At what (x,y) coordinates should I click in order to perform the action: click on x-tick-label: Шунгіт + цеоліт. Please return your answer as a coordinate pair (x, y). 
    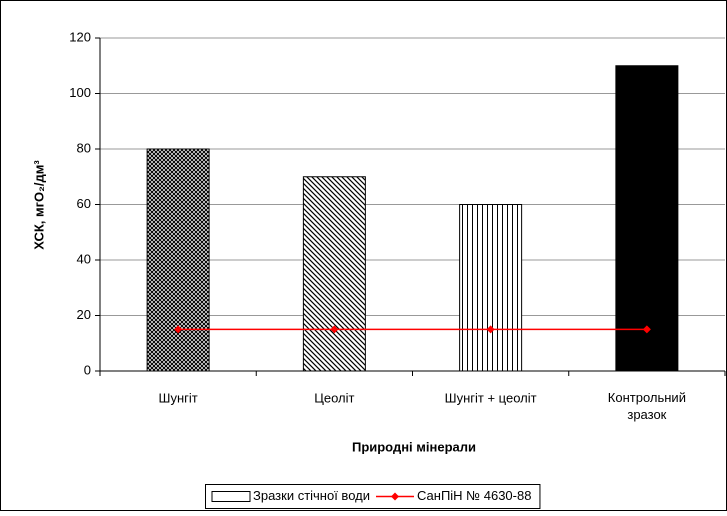
    Looking at the image, I should click on (491, 397).